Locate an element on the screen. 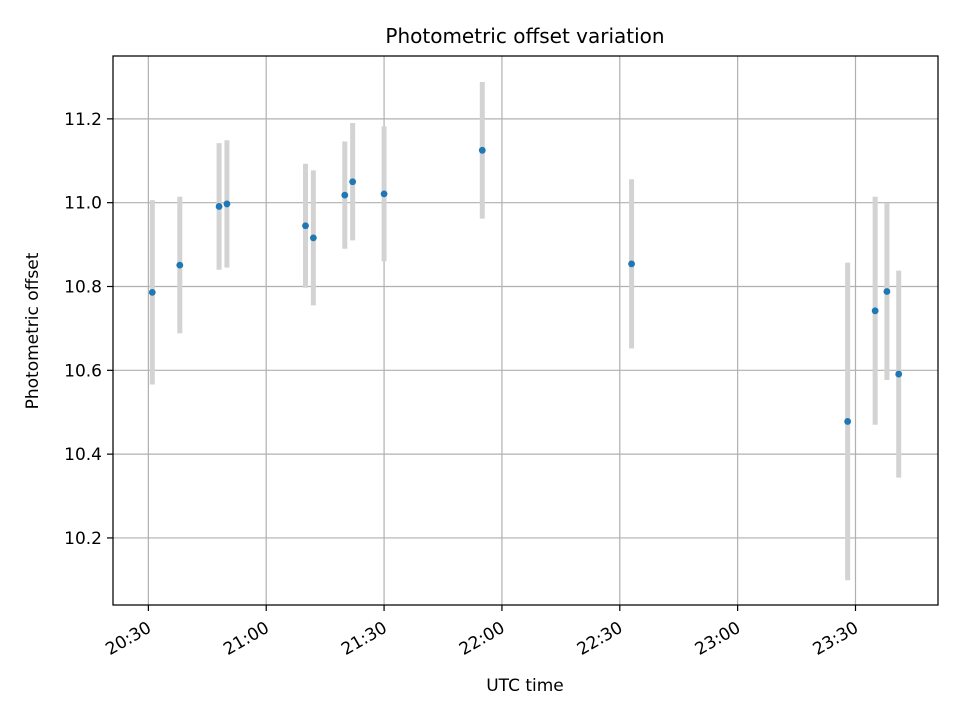  y-tick-label: 10.2 is located at coordinates (83, 539).